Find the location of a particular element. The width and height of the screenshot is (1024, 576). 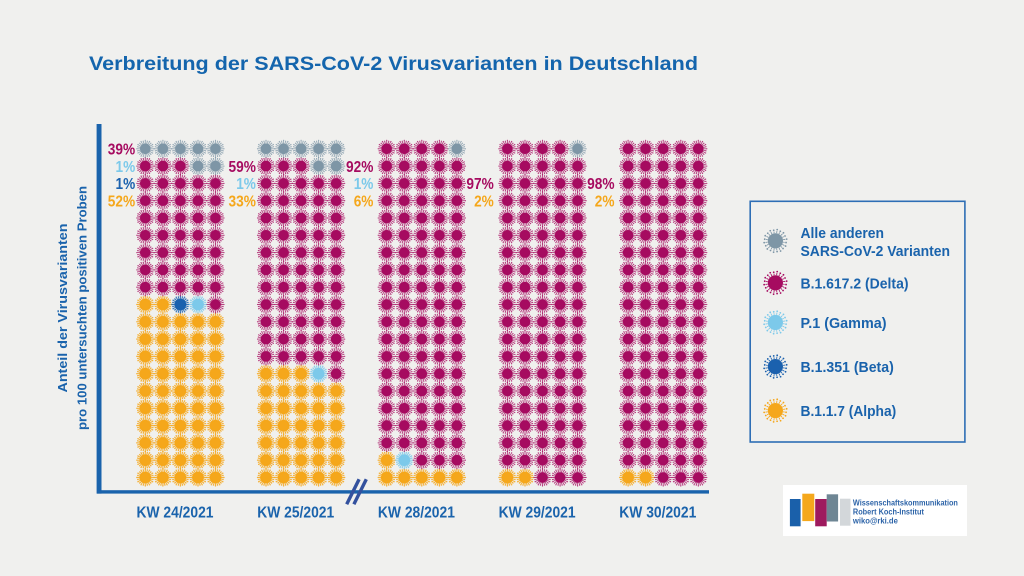

svg-text: KW 24/2021 is located at coordinates (175, 513).